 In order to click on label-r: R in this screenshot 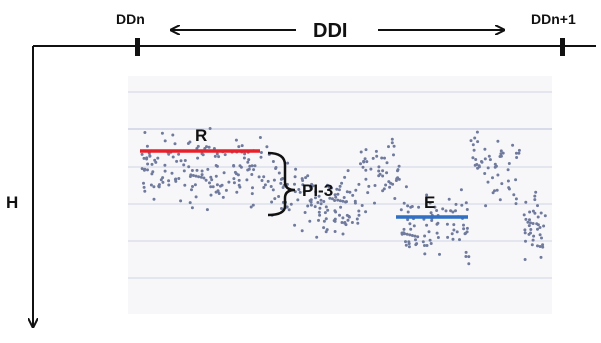, I will do `click(201, 135)`.